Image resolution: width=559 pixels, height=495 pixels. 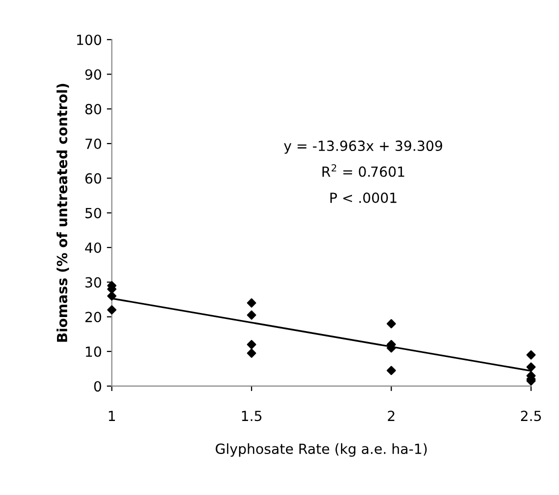 What do you see at coordinates (93, 109) in the screenshot?
I see `y-tick-label: 80` at bounding box center [93, 109].